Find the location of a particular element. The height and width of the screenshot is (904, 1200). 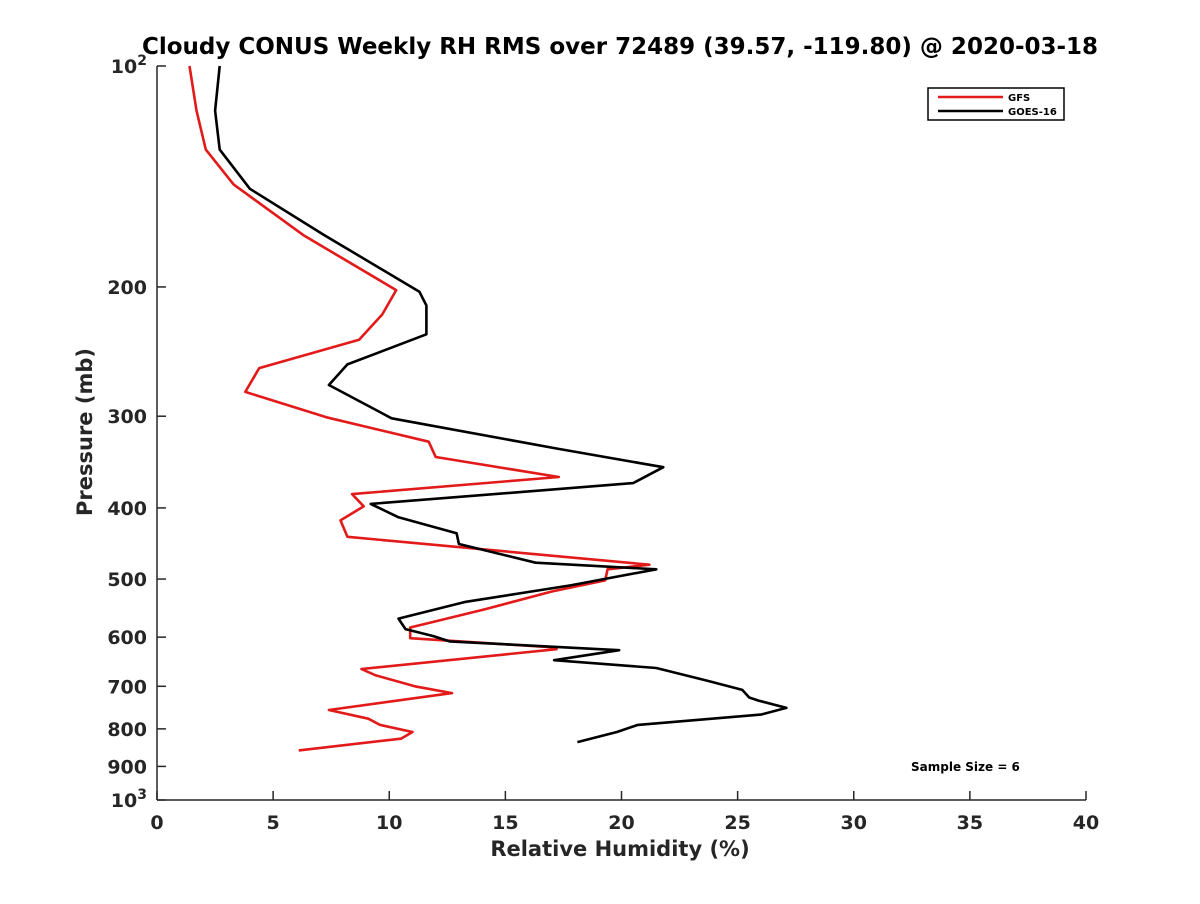

y-axis: 10² 200 300 400 500 600 700 800 900 10³ is located at coordinates (136, 432).